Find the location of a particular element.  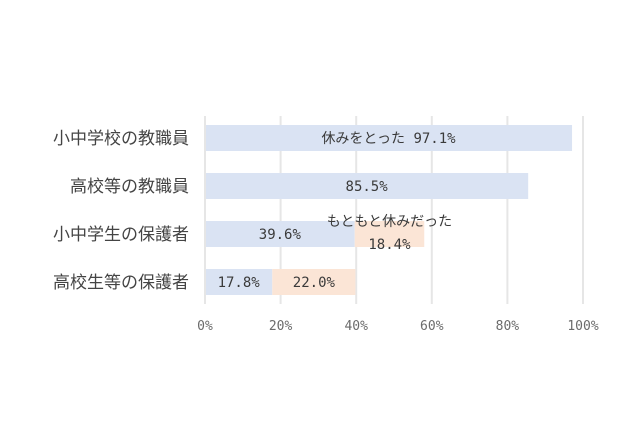

x-tick-label: 60% is located at coordinates (432, 326).